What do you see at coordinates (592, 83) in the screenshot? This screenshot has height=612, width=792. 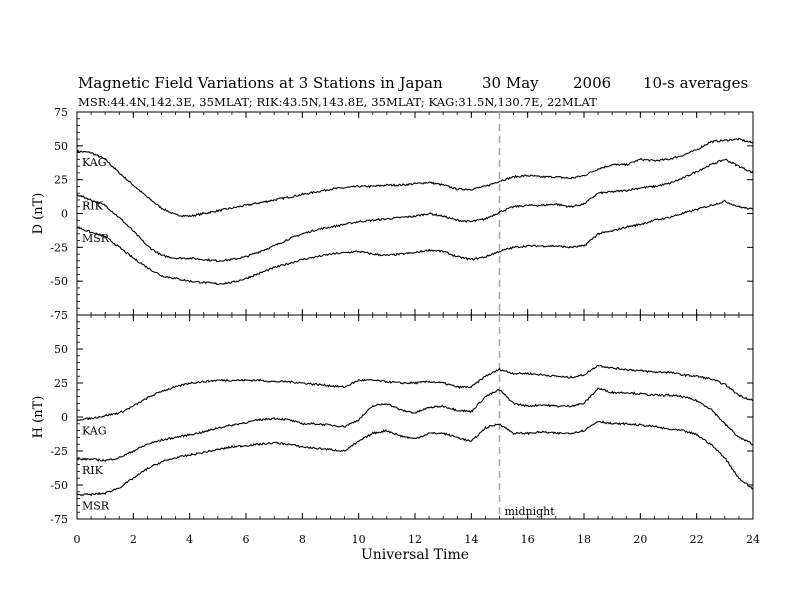 I see `chart-year: 2006` at bounding box center [592, 83].